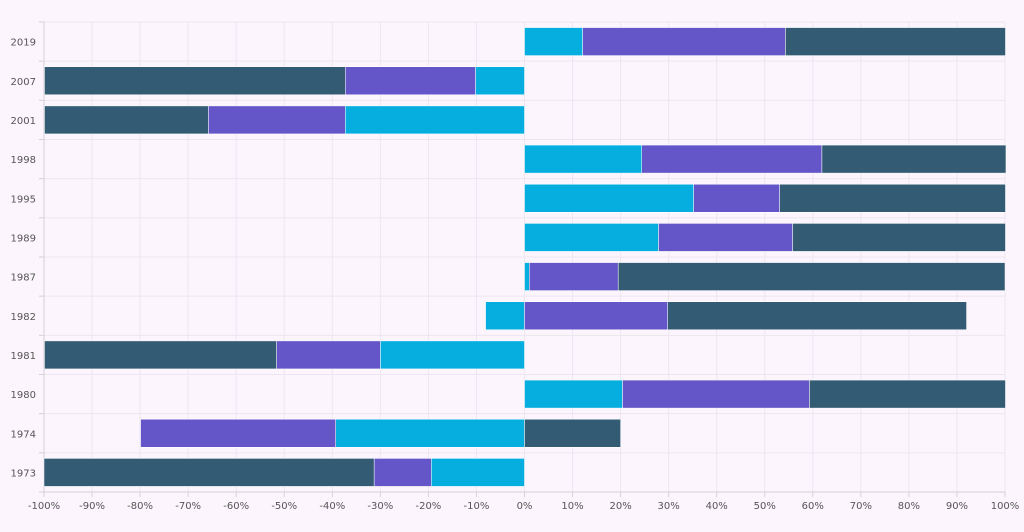 This screenshot has width=1024, height=532. I want to click on y-tick-label: 1980, so click(23, 395).